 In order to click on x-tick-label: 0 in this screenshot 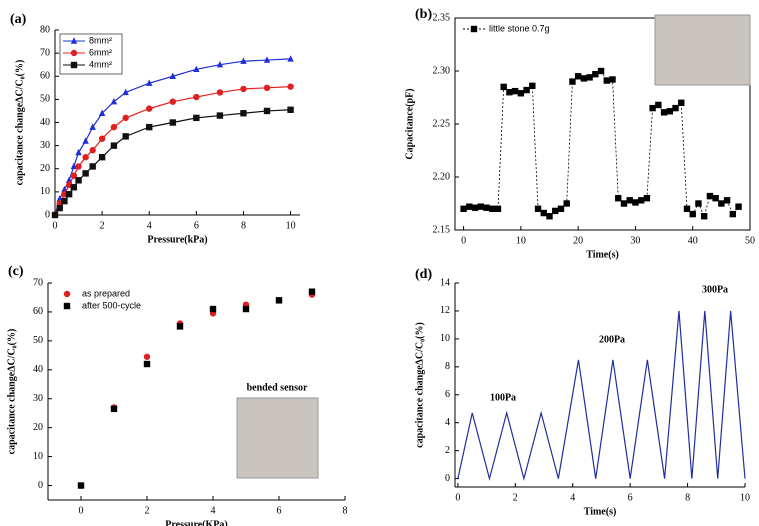, I will do `click(463, 240)`.